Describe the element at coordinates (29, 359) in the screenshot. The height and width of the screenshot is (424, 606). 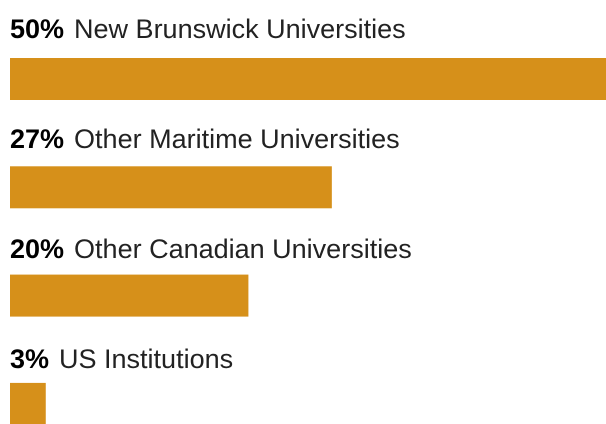
I see `value-label: 3%` at that location.